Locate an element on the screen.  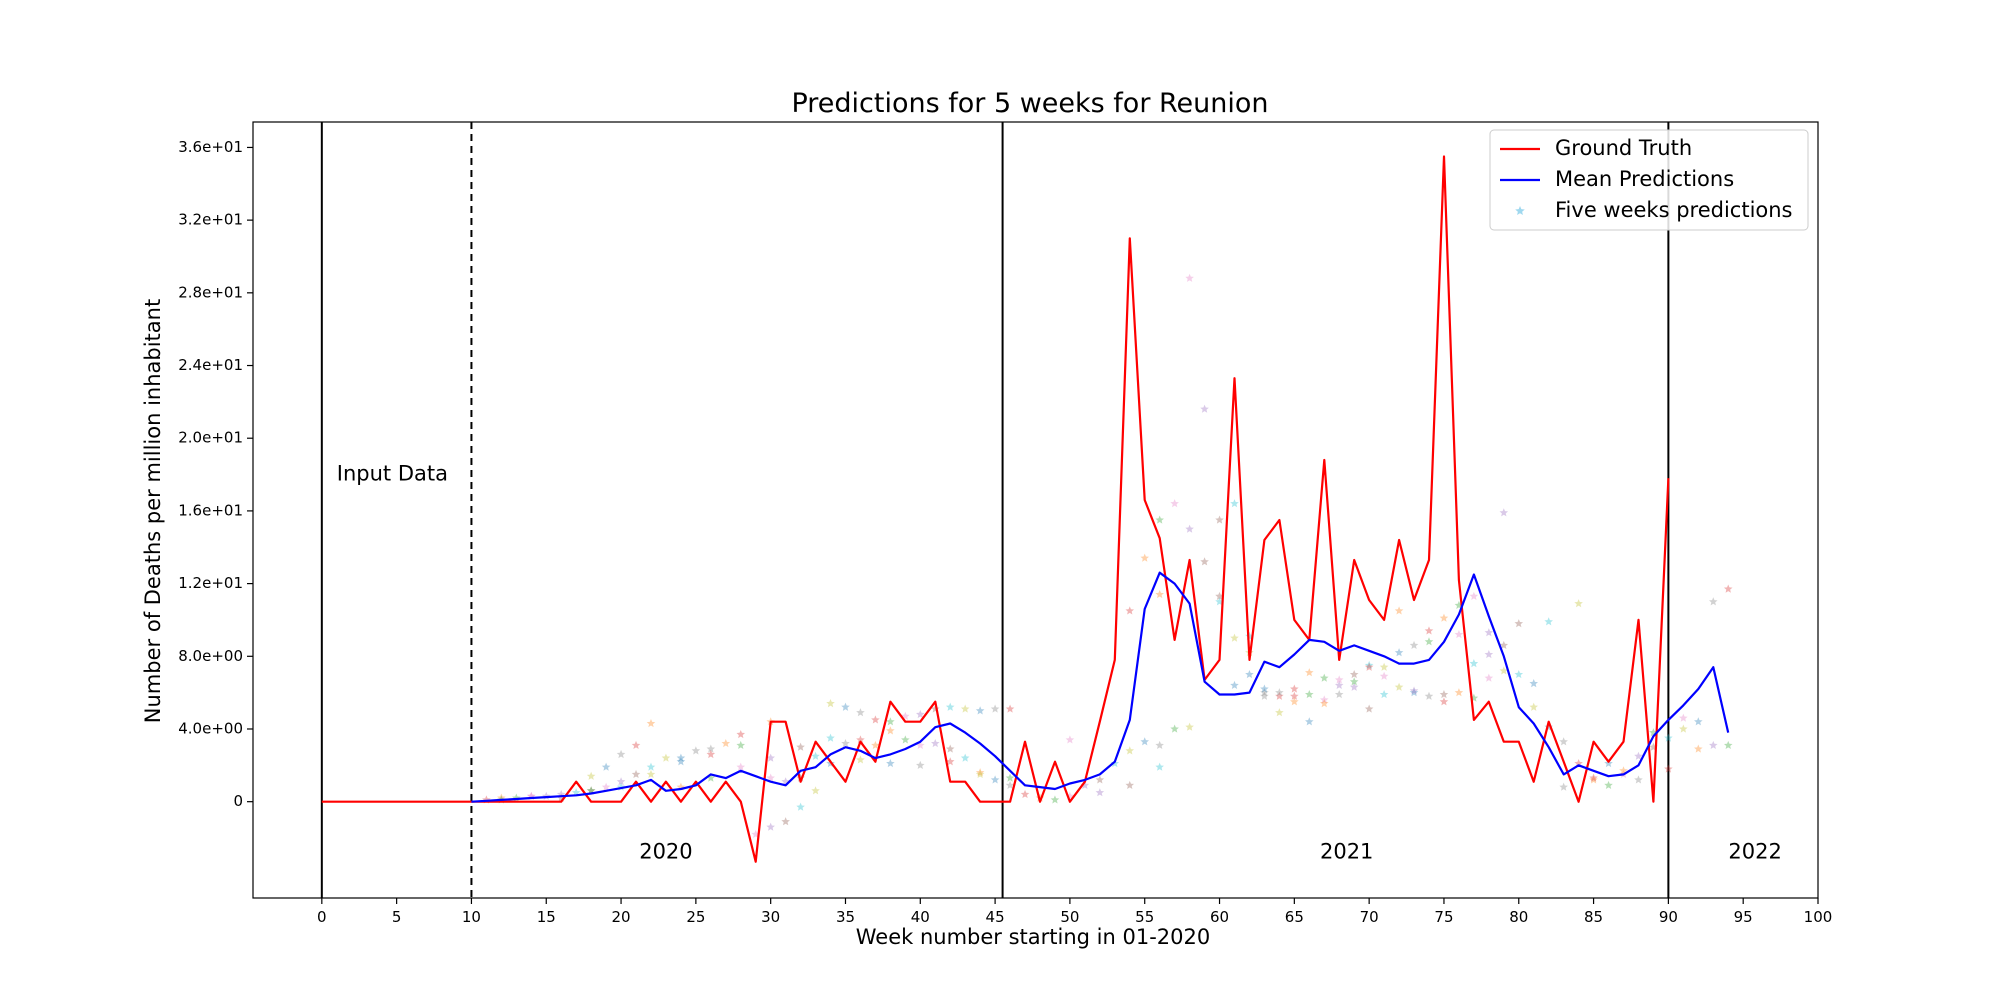
annotation-2021: 2021 is located at coordinates (1346, 852).